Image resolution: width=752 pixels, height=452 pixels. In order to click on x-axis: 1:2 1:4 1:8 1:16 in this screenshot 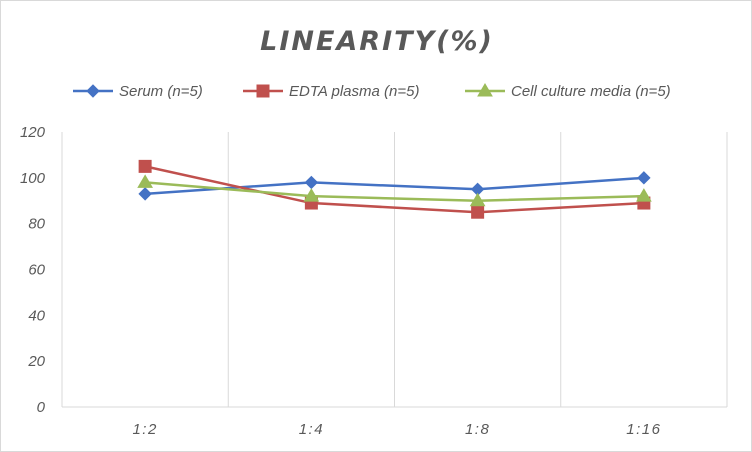, I will do `click(396, 429)`.